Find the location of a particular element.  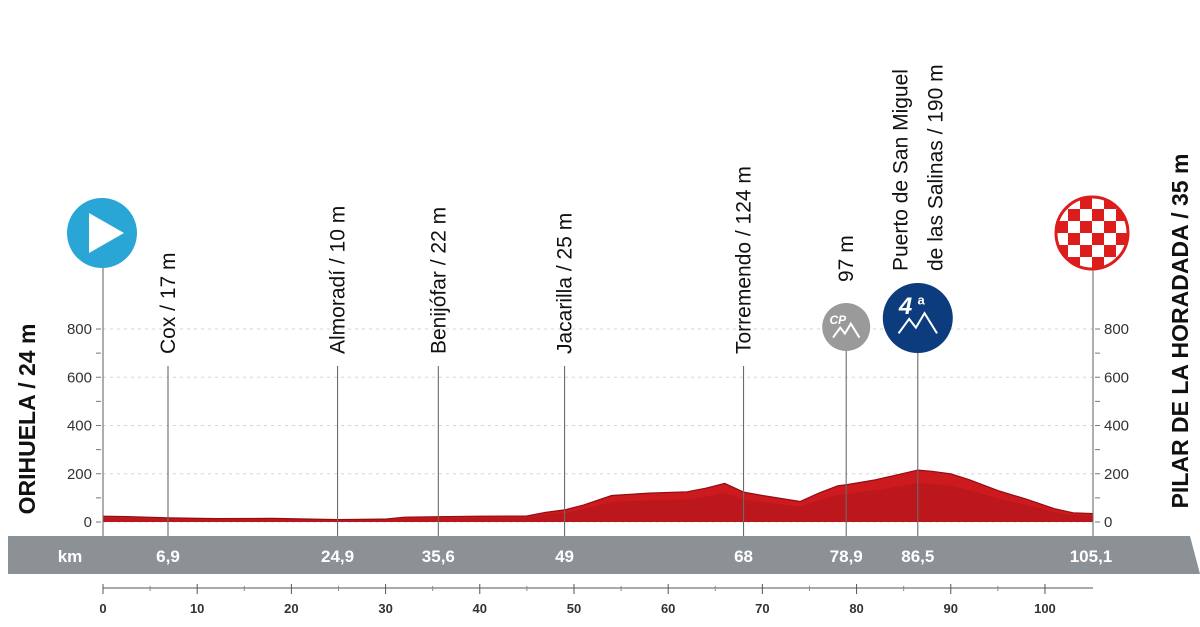

waypoint-label: Jacarilla / 25 m is located at coordinates (565, 283).